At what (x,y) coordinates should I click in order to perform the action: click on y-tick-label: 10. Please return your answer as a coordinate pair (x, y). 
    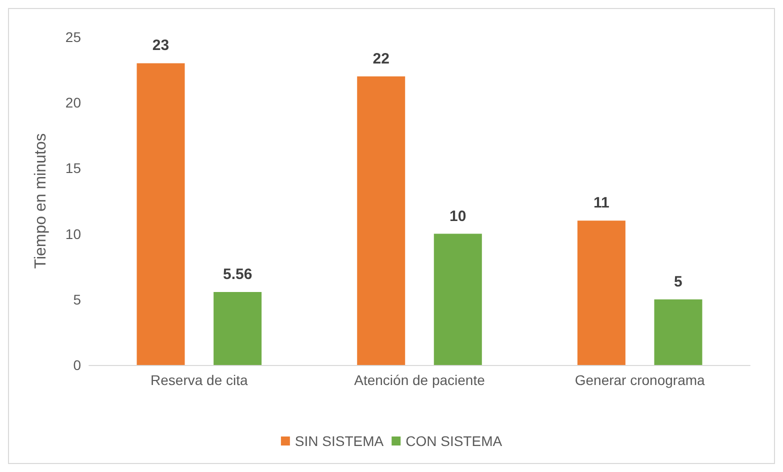
    Looking at the image, I should click on (73, 234).